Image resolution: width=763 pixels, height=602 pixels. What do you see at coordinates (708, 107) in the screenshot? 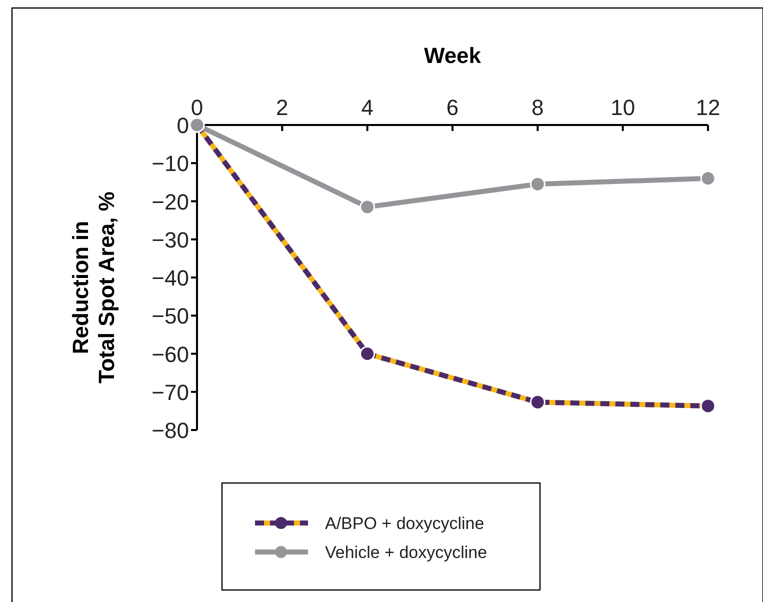
I see `x-tick-label: 12` at bounding box center [708, 107].